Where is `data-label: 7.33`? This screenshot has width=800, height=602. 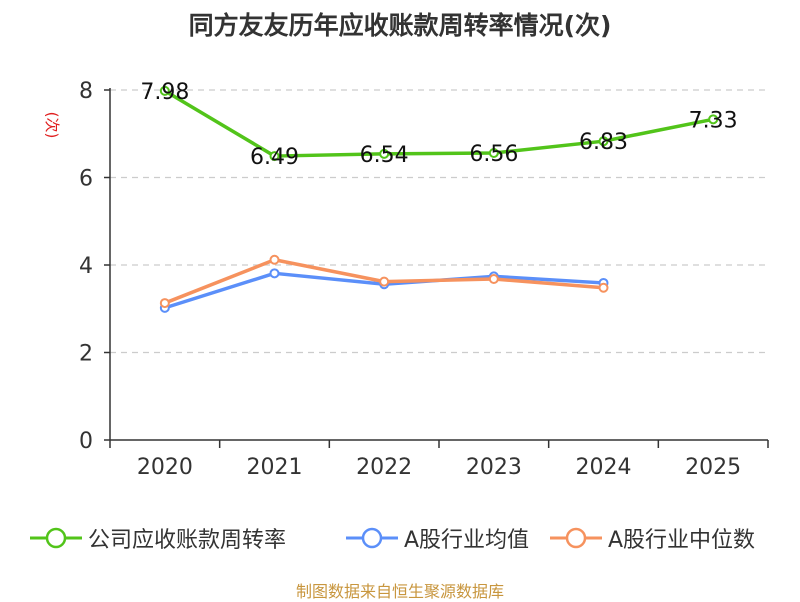
data-label: 7.33 is located at coordinates (713, 120).